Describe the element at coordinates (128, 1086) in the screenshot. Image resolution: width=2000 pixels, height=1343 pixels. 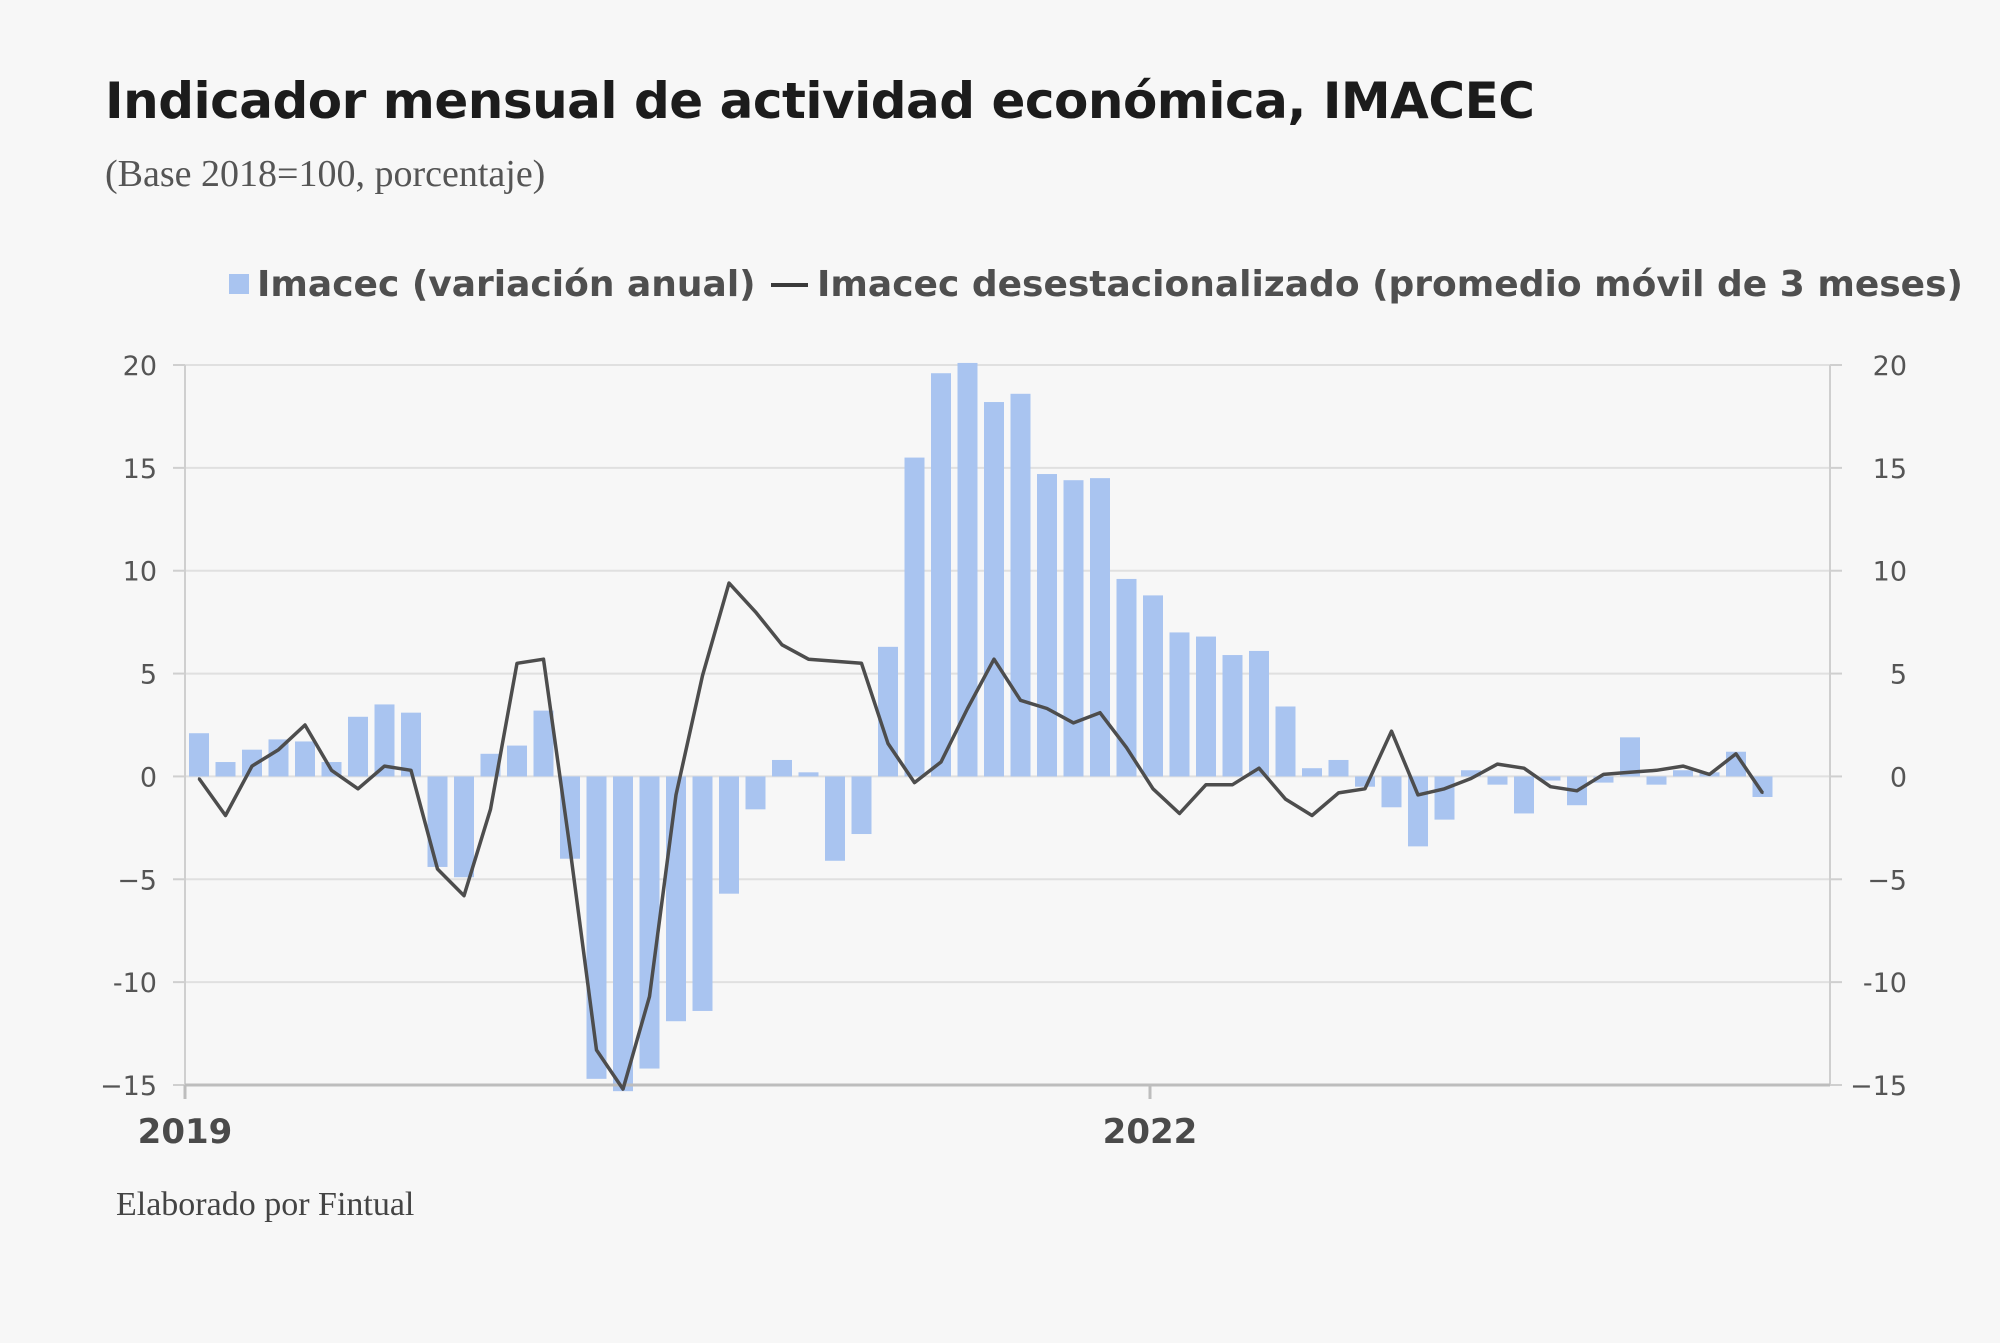
I see `y-tick-label-left: −15` at that location.